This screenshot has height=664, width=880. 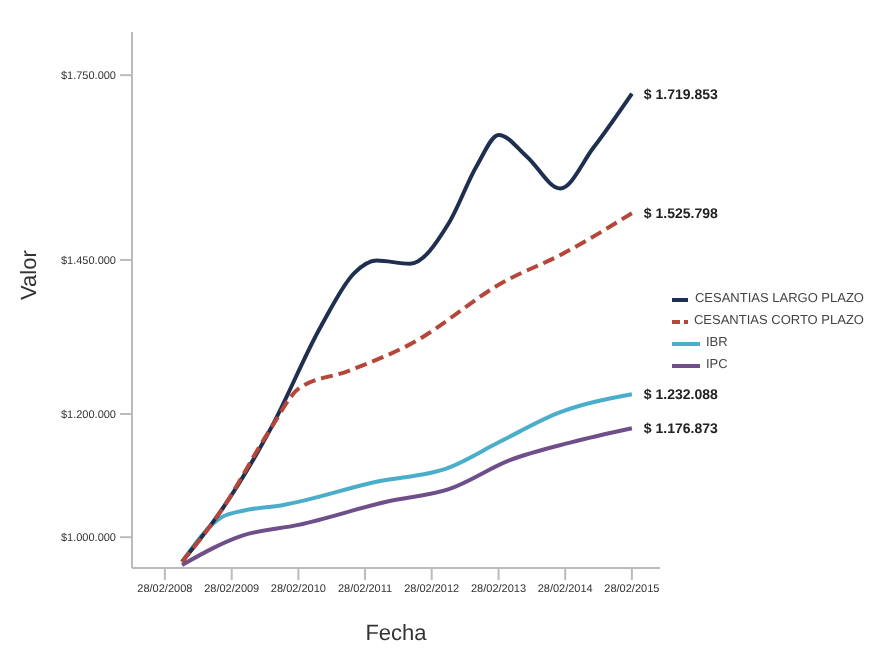 I want to click on x-axis-title: Fecha, so click(x=397, y=634).